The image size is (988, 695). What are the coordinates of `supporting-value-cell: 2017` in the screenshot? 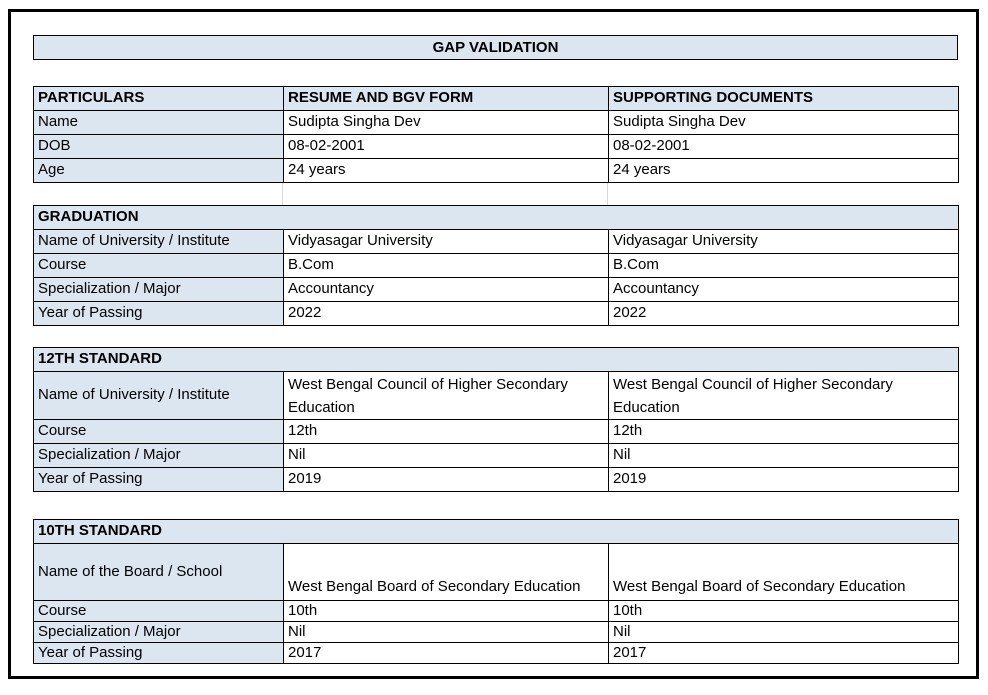 It's located at (783, 653).